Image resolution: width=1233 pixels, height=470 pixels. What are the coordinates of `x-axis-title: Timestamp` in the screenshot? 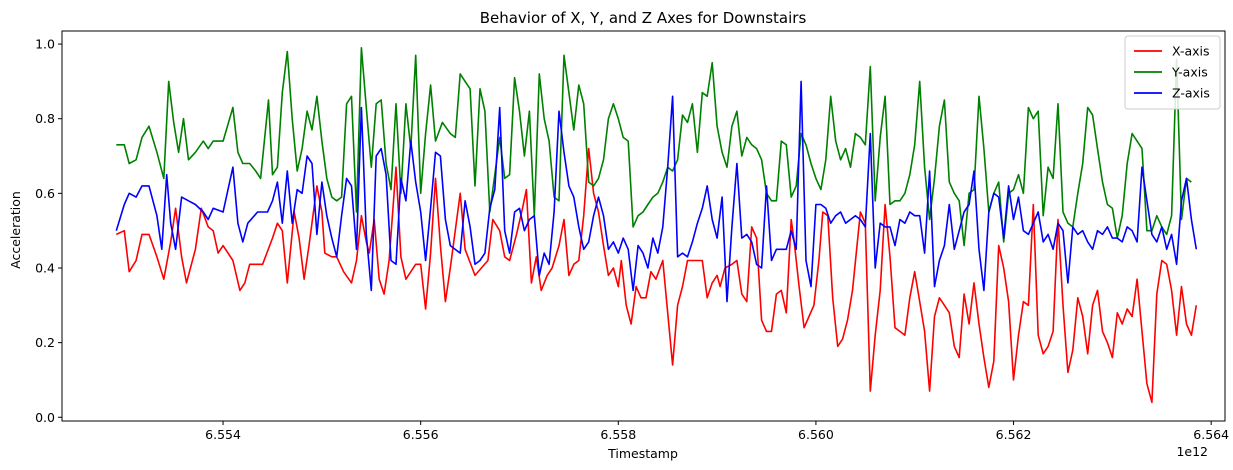 It's located at (642, 453).